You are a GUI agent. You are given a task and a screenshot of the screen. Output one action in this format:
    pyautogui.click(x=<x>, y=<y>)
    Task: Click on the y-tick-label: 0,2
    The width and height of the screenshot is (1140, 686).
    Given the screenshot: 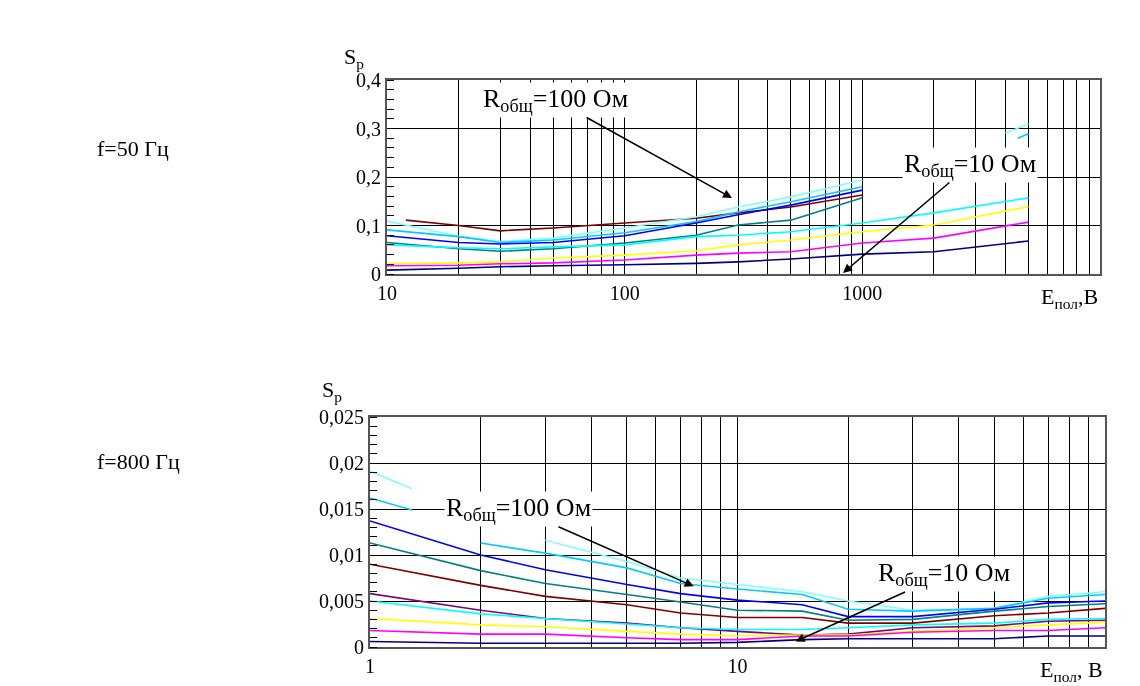 What is the action you would take?
    pyautogui.click(x=368, y=177)
    